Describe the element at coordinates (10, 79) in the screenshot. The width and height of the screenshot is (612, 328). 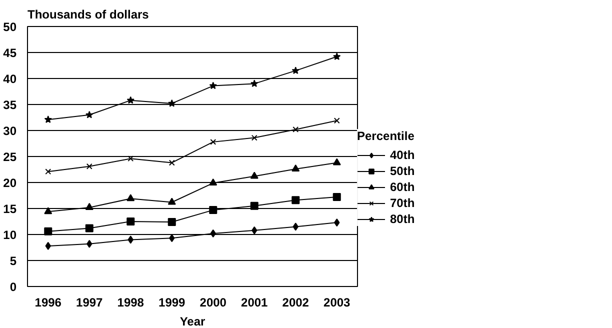
I see `y-tick-label: 40` at that location.